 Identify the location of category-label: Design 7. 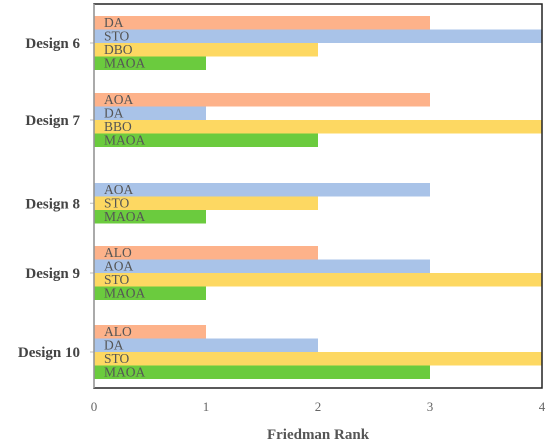
(52, 121).